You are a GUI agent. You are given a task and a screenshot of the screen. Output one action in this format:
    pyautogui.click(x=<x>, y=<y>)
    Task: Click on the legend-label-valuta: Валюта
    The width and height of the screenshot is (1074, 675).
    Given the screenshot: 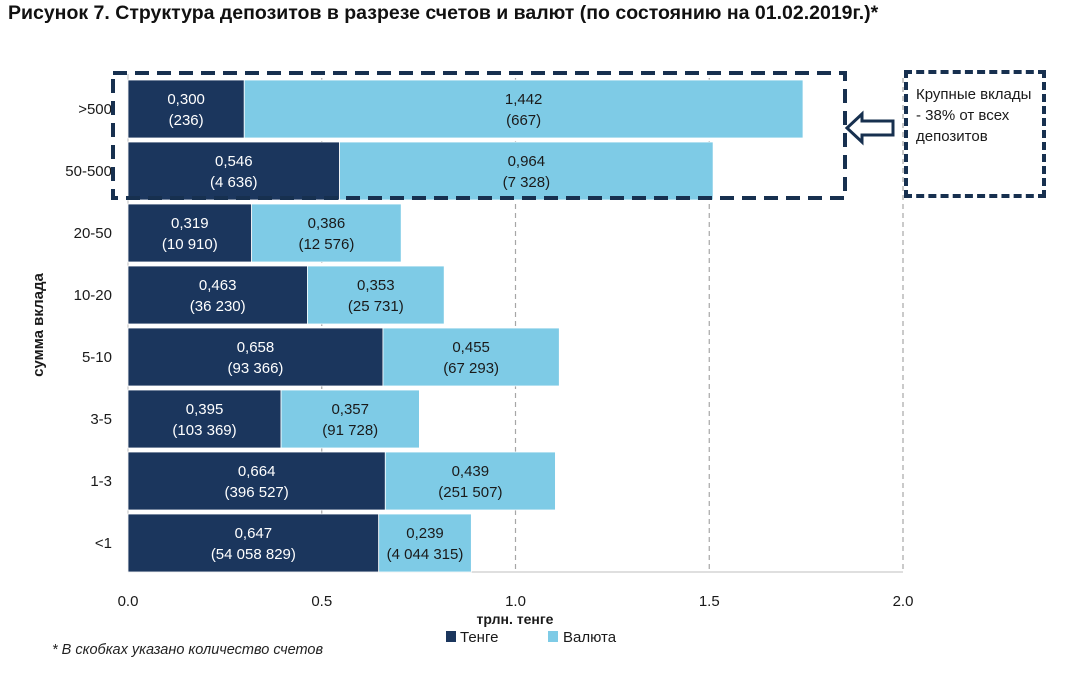 What is the action you would take?
    pyautogui.click(x=590, y=637)
    